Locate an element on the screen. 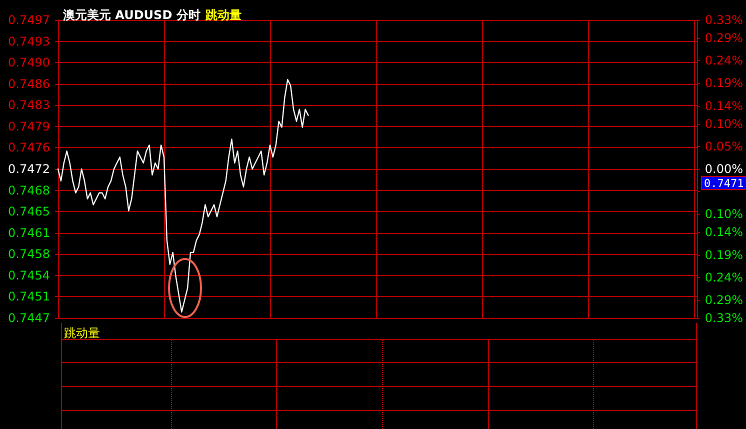  y-tick-label: 0.7493 is located at coordinates (29, 41).